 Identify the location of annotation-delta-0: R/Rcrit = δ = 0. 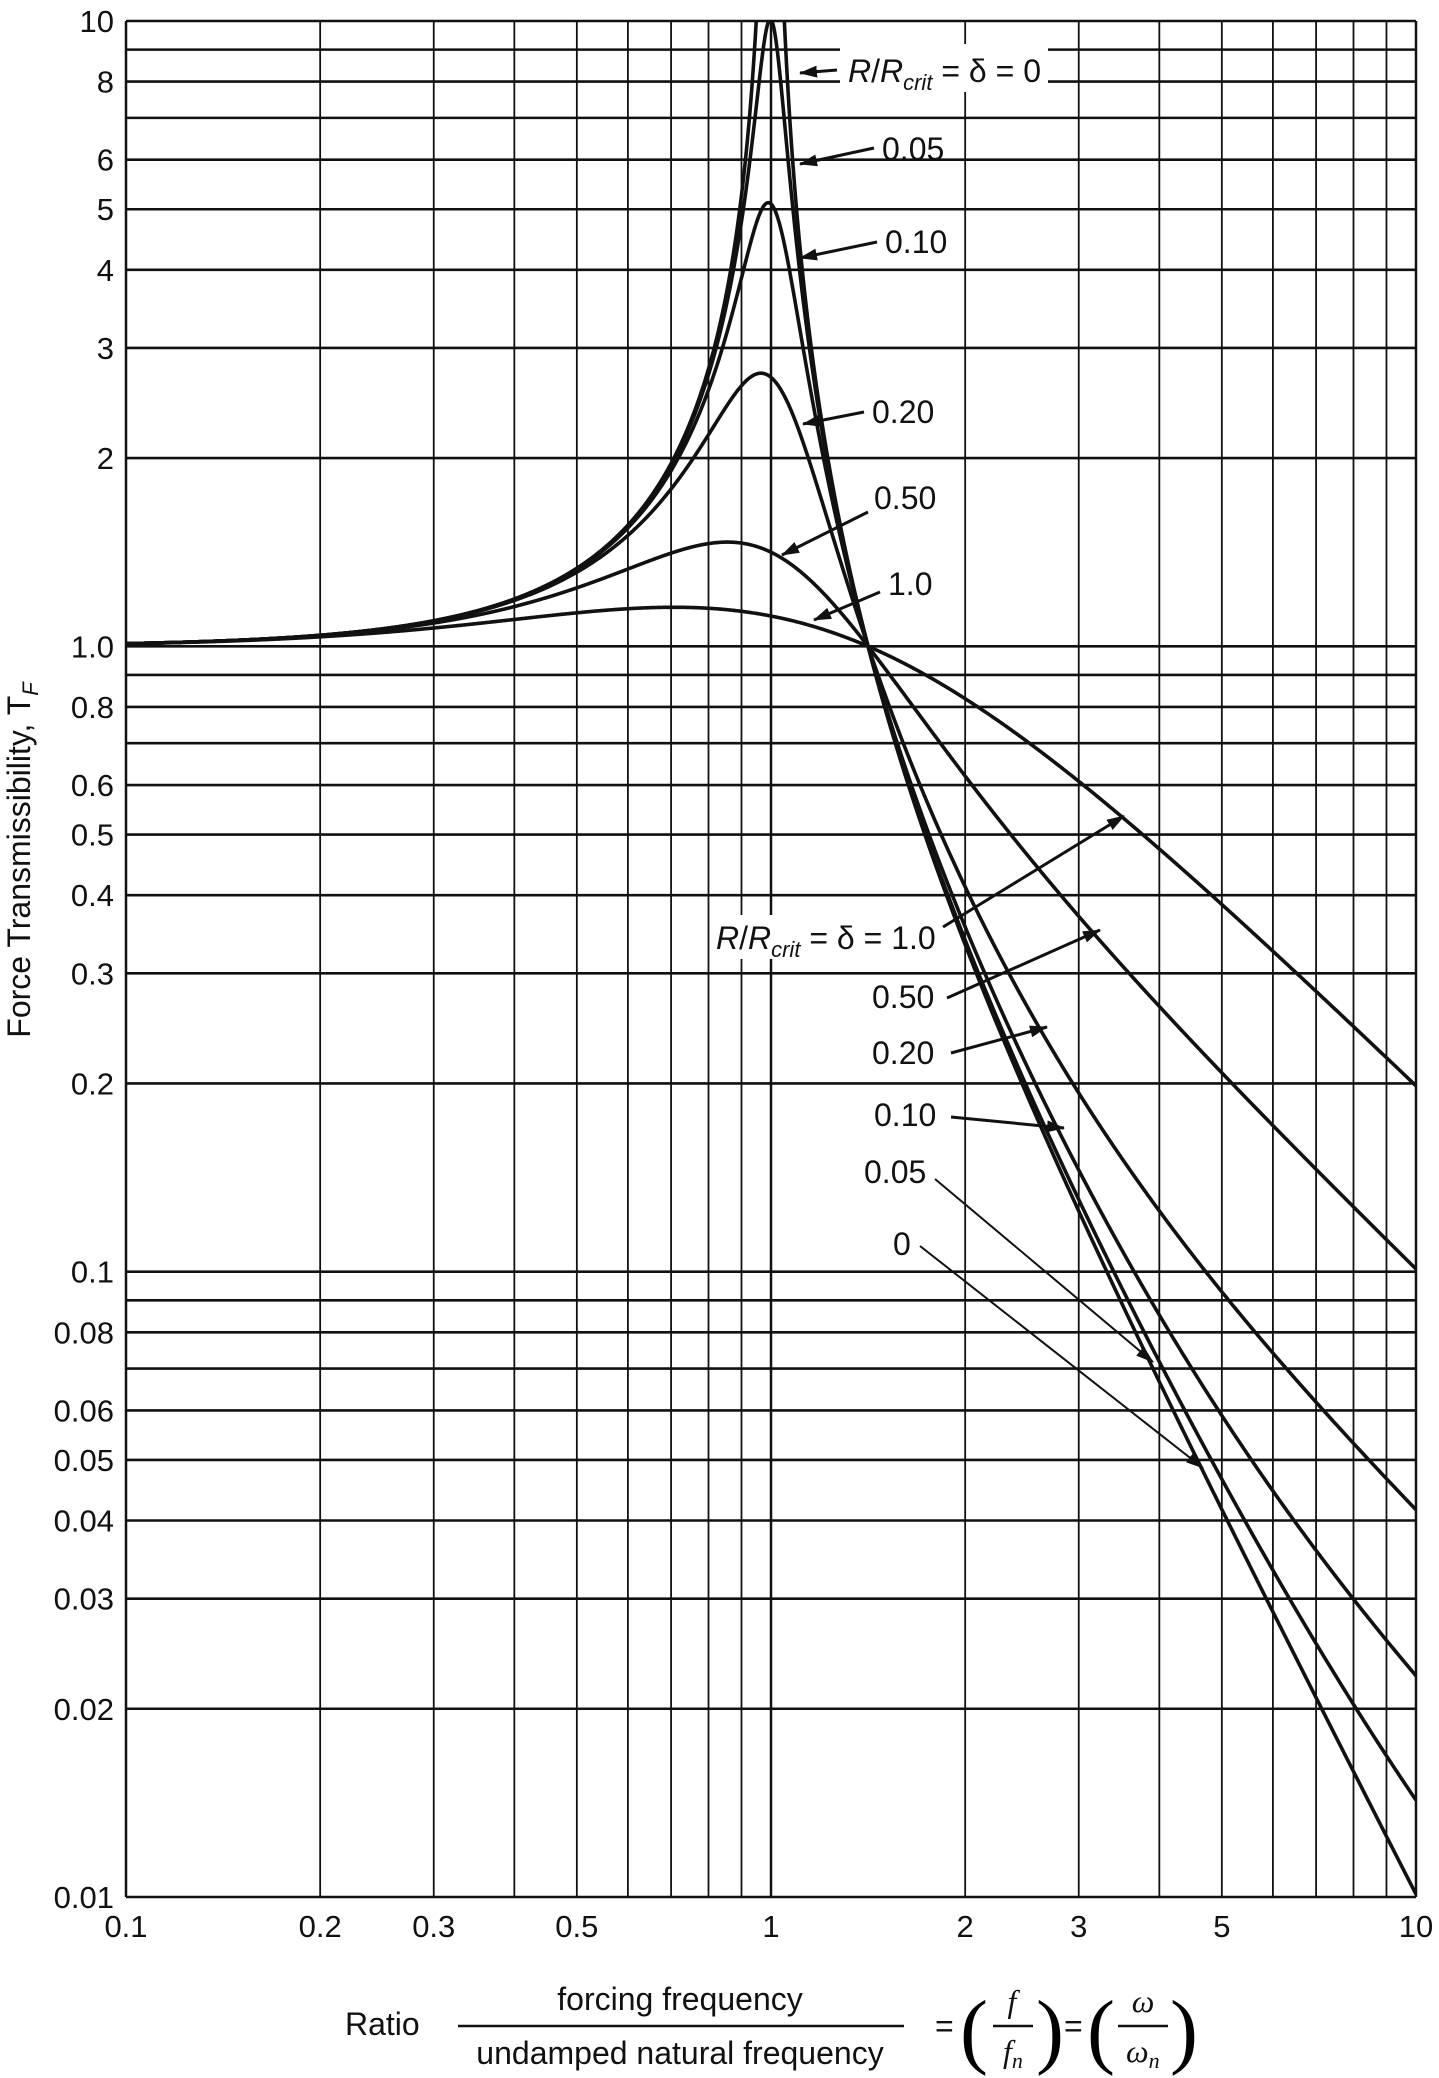
(944, 74).